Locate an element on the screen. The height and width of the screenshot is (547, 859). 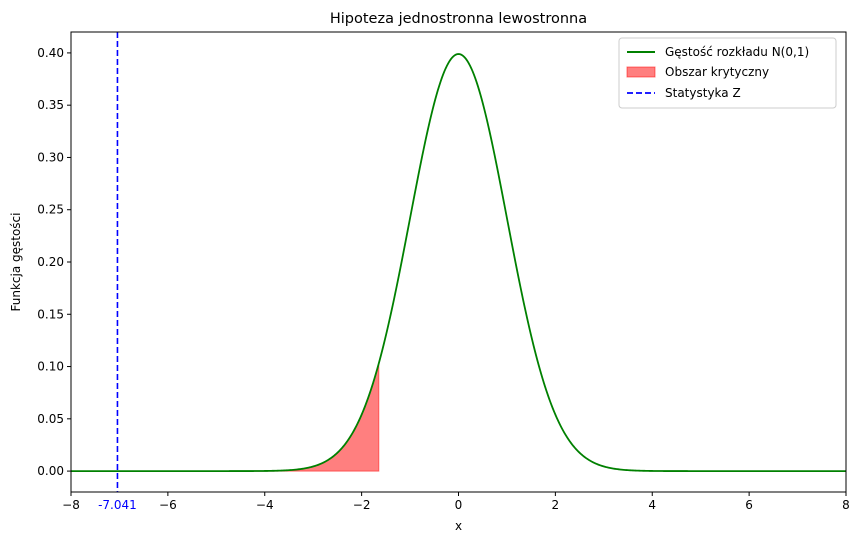
x-tick-label: 2 is located at coordinates (556, 505).